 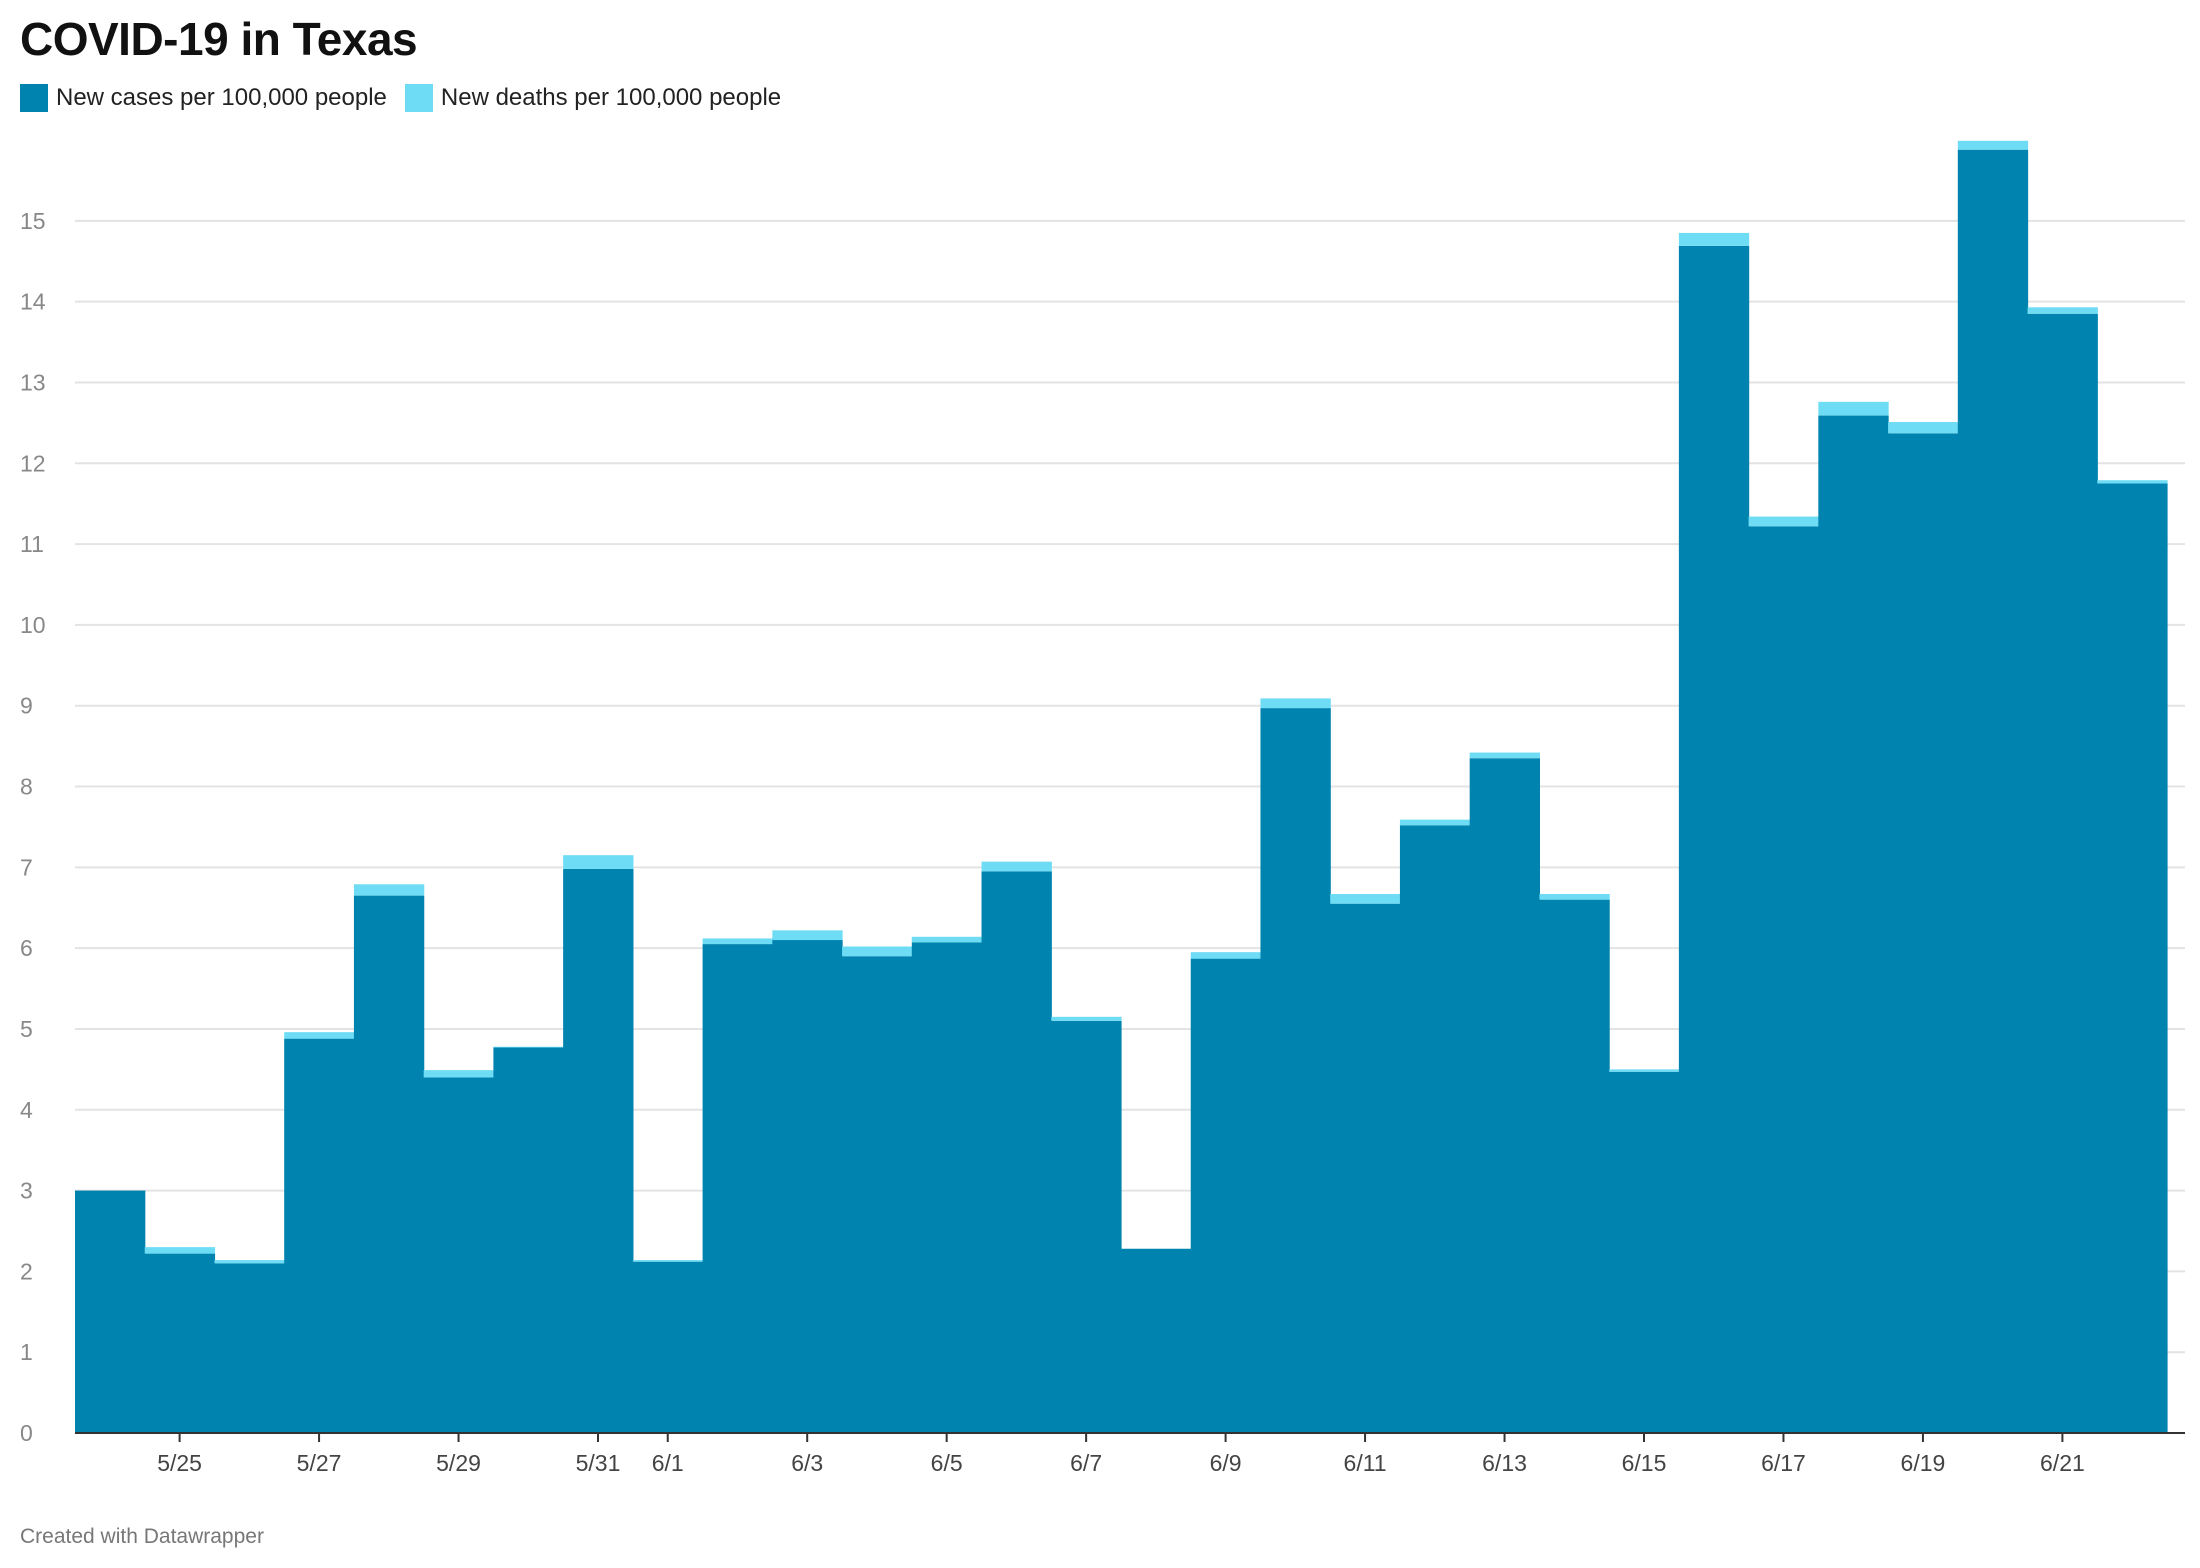 What do you see at coordinates (26, 1271) in the screenshot?
I see `y-tick-label: 2` at bounding box center [26, 1271].